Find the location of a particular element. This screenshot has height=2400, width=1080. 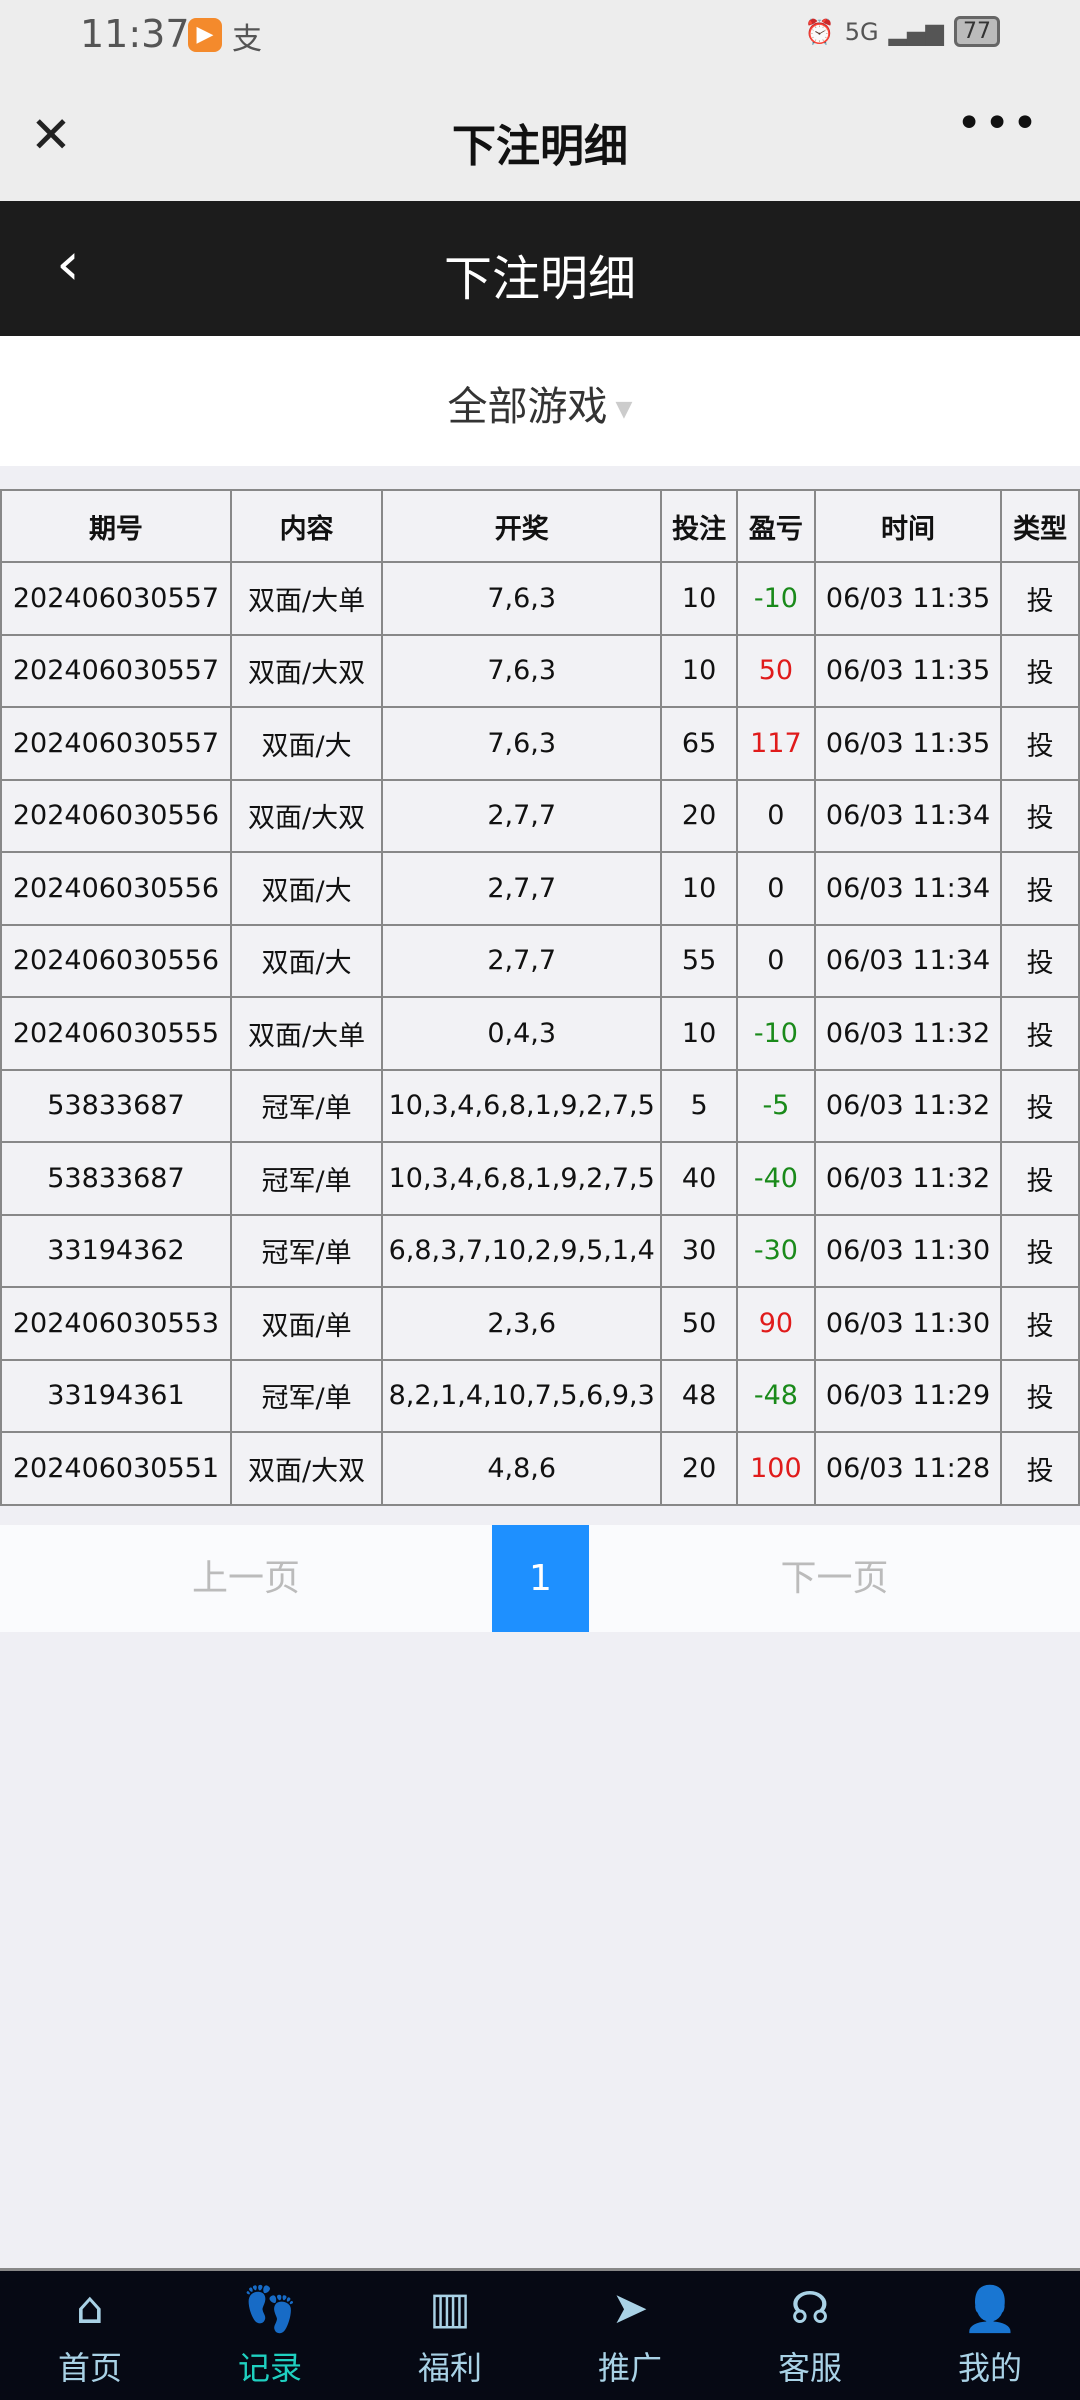

pagination: 上一页 1 下一页 is located at coordinates (540, 1578).